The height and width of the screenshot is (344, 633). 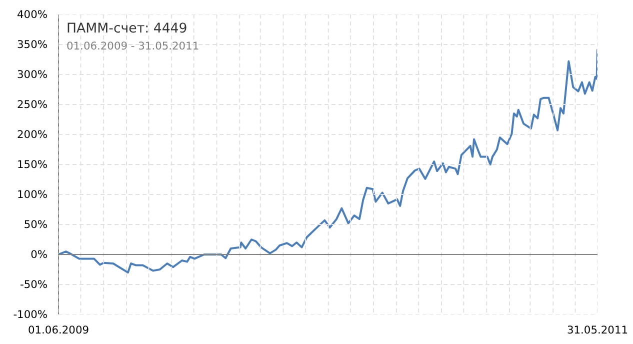 What do you see at coordinates (32, 74) in the screenshot?
I see `y-tick-label: 300%` at bounding box center [32, 74].